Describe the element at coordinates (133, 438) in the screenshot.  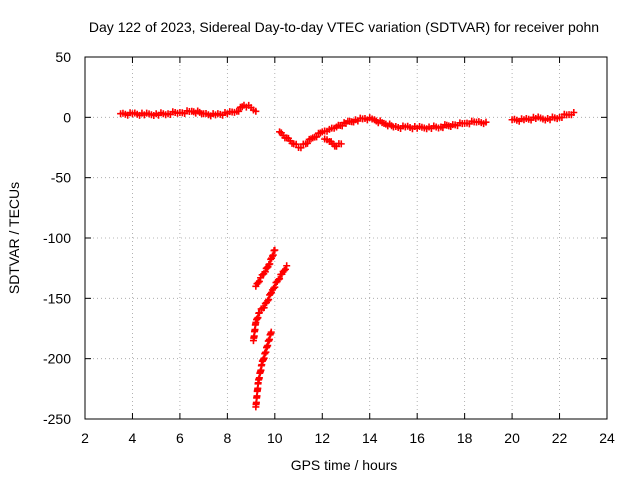
I see `x-tick-label: 4` at that location.